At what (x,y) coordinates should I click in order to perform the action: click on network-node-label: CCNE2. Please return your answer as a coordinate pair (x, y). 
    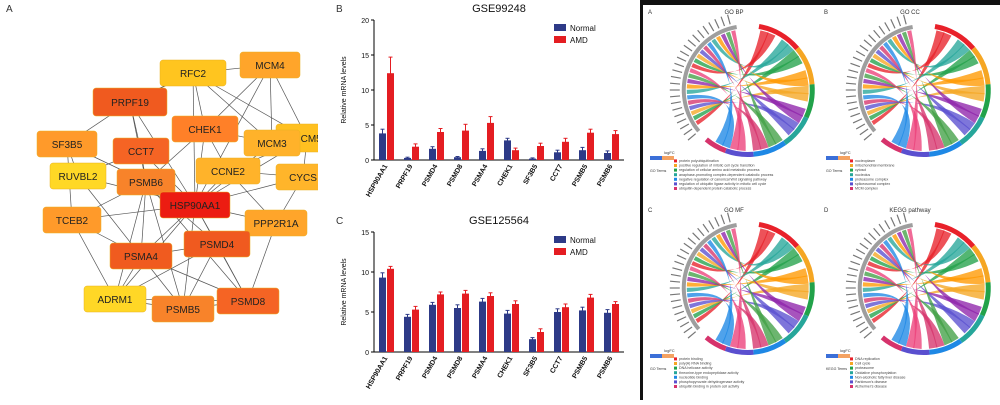
    Looking at the image, I should click on (228, 172).